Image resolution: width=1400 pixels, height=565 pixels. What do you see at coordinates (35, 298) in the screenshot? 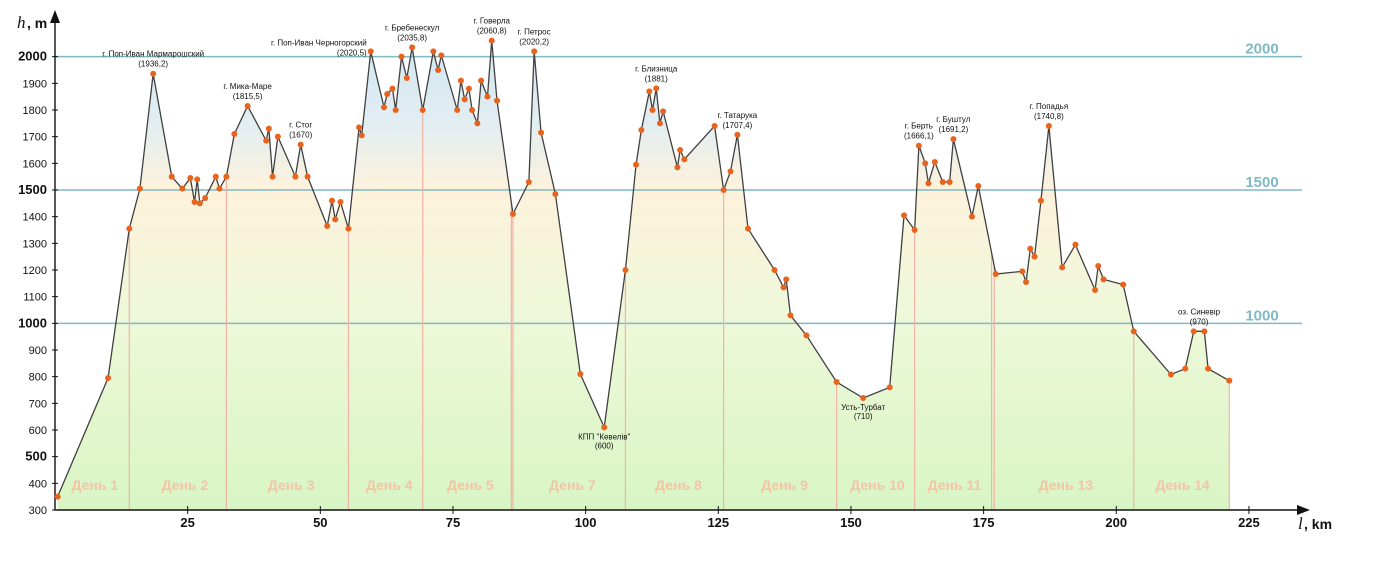
I see `y-tick-label: 1100` at bounding box center [35, 298].